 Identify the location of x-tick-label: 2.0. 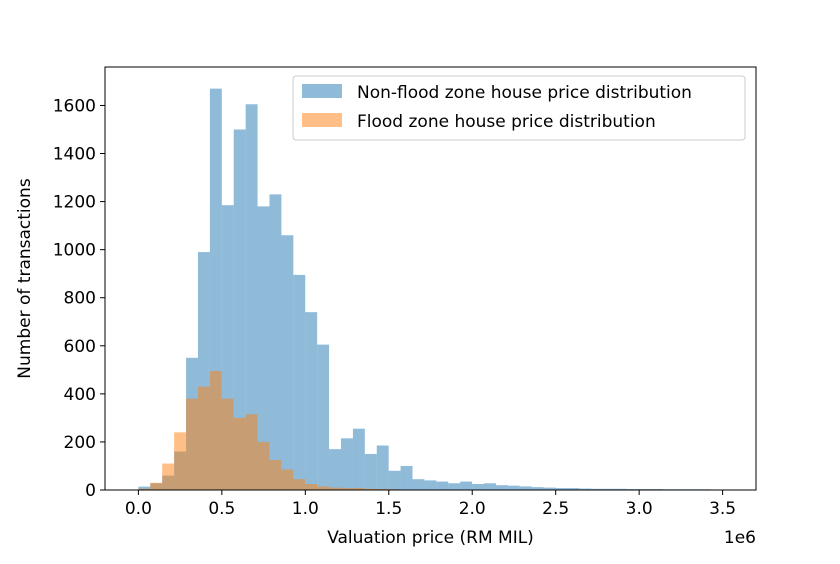
(472, 509).